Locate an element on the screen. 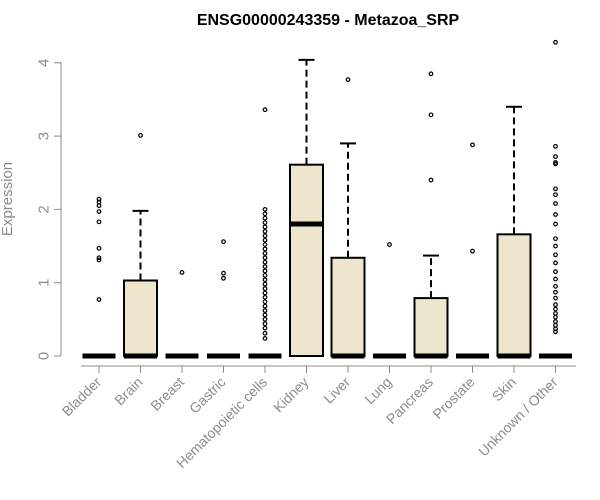 This screenshot has height=500, width=600. y-tick-label: 2 is located at coordinates (44, 209).